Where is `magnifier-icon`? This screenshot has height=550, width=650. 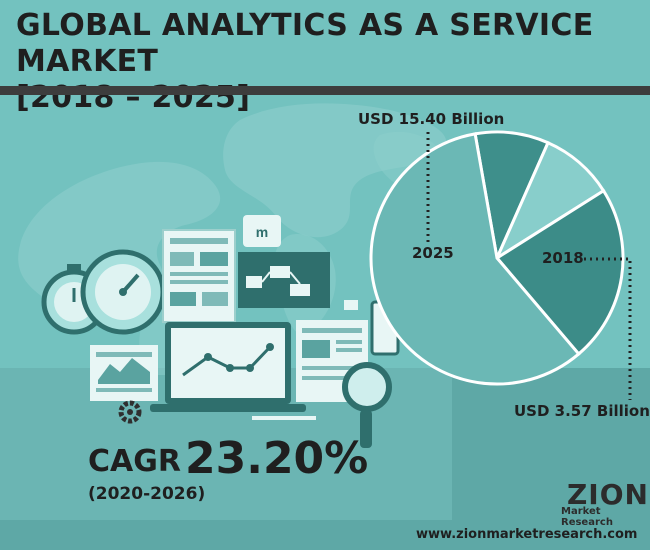
magnifier-icon is located at coordinates (367, 405).